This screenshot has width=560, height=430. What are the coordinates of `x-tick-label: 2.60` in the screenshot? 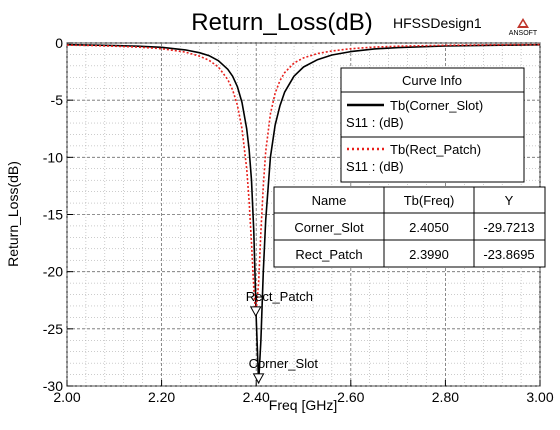 It's located at (350, 397).